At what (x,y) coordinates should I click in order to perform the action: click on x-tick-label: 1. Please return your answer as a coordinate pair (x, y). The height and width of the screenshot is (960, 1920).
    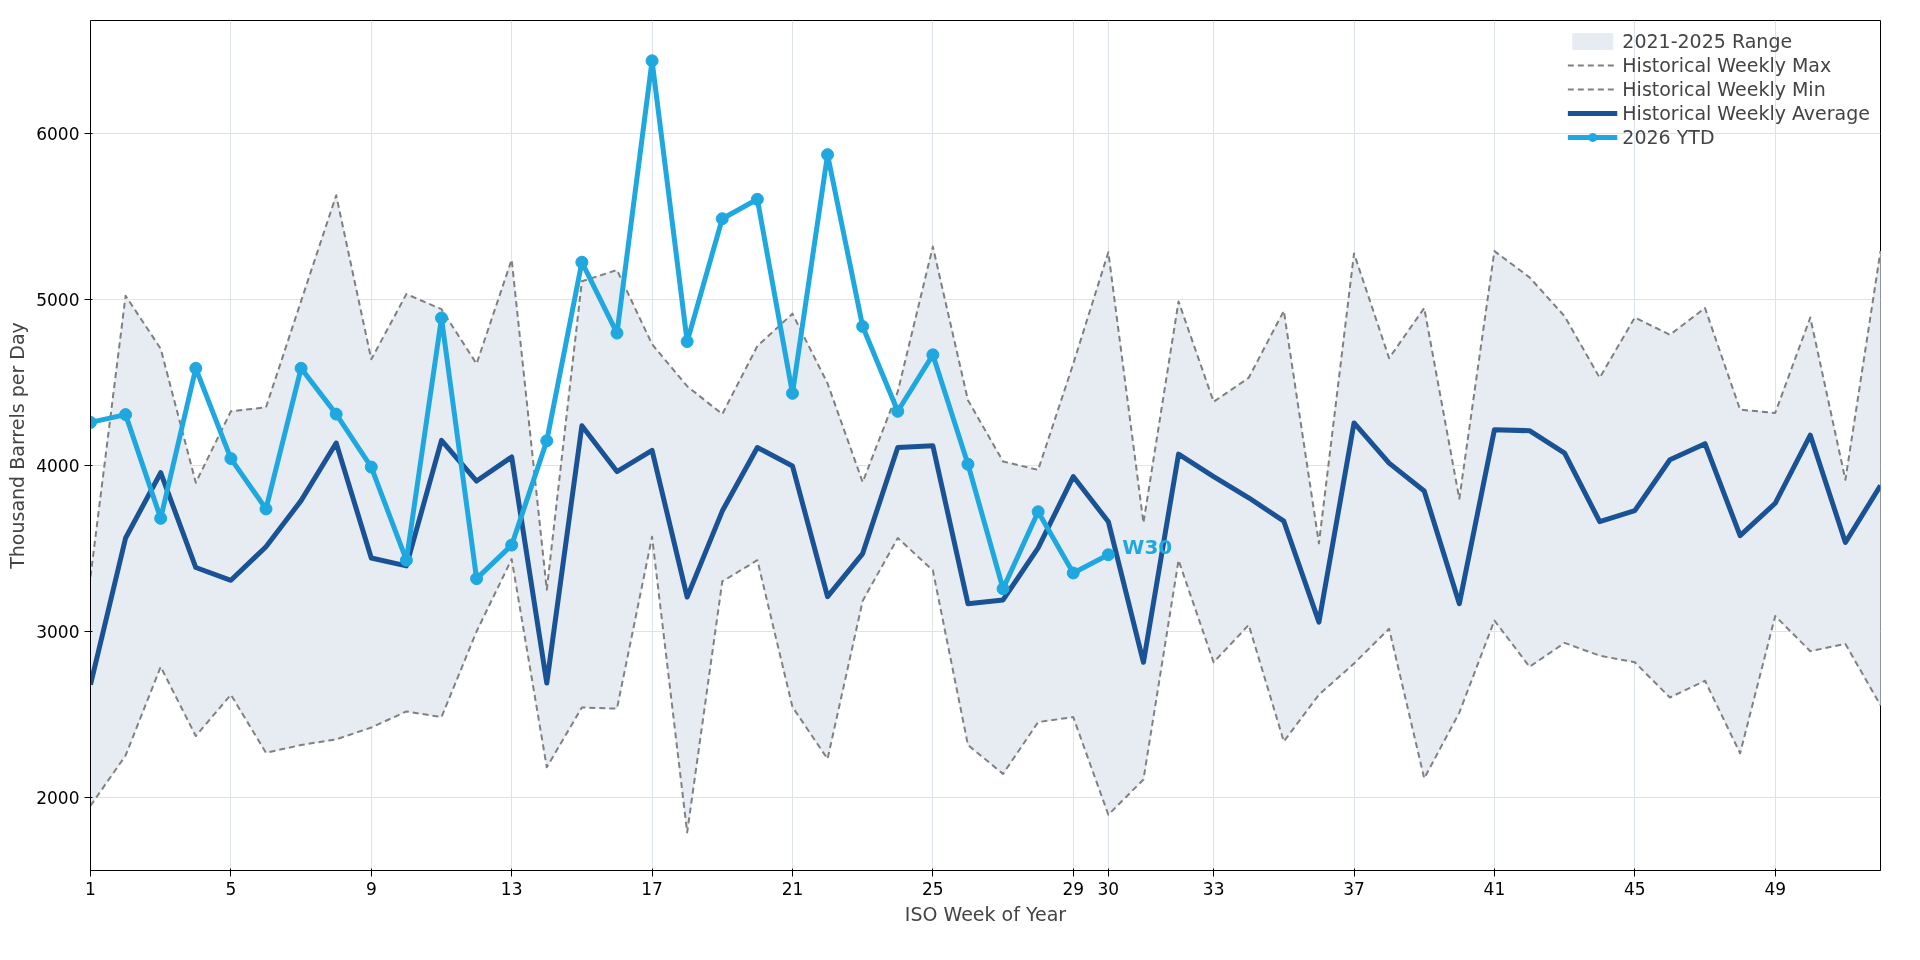
    Looking at the image, I should click on (90, 888).